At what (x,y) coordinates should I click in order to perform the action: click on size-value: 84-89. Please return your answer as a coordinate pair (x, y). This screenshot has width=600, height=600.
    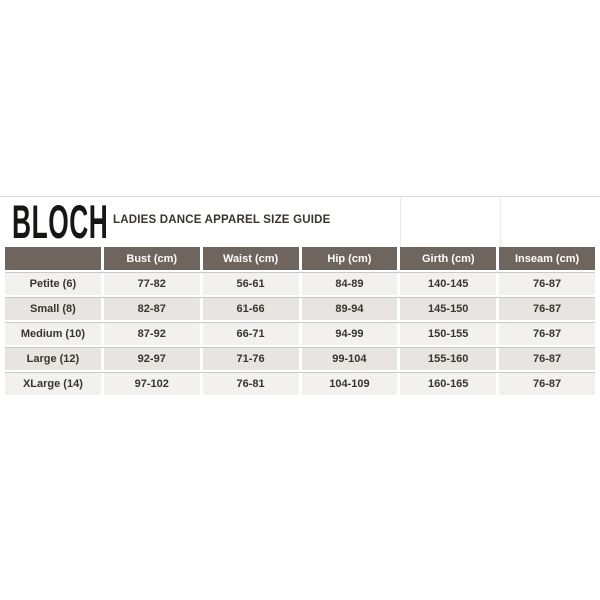
    Looking at the image, I should click on (349, 284).